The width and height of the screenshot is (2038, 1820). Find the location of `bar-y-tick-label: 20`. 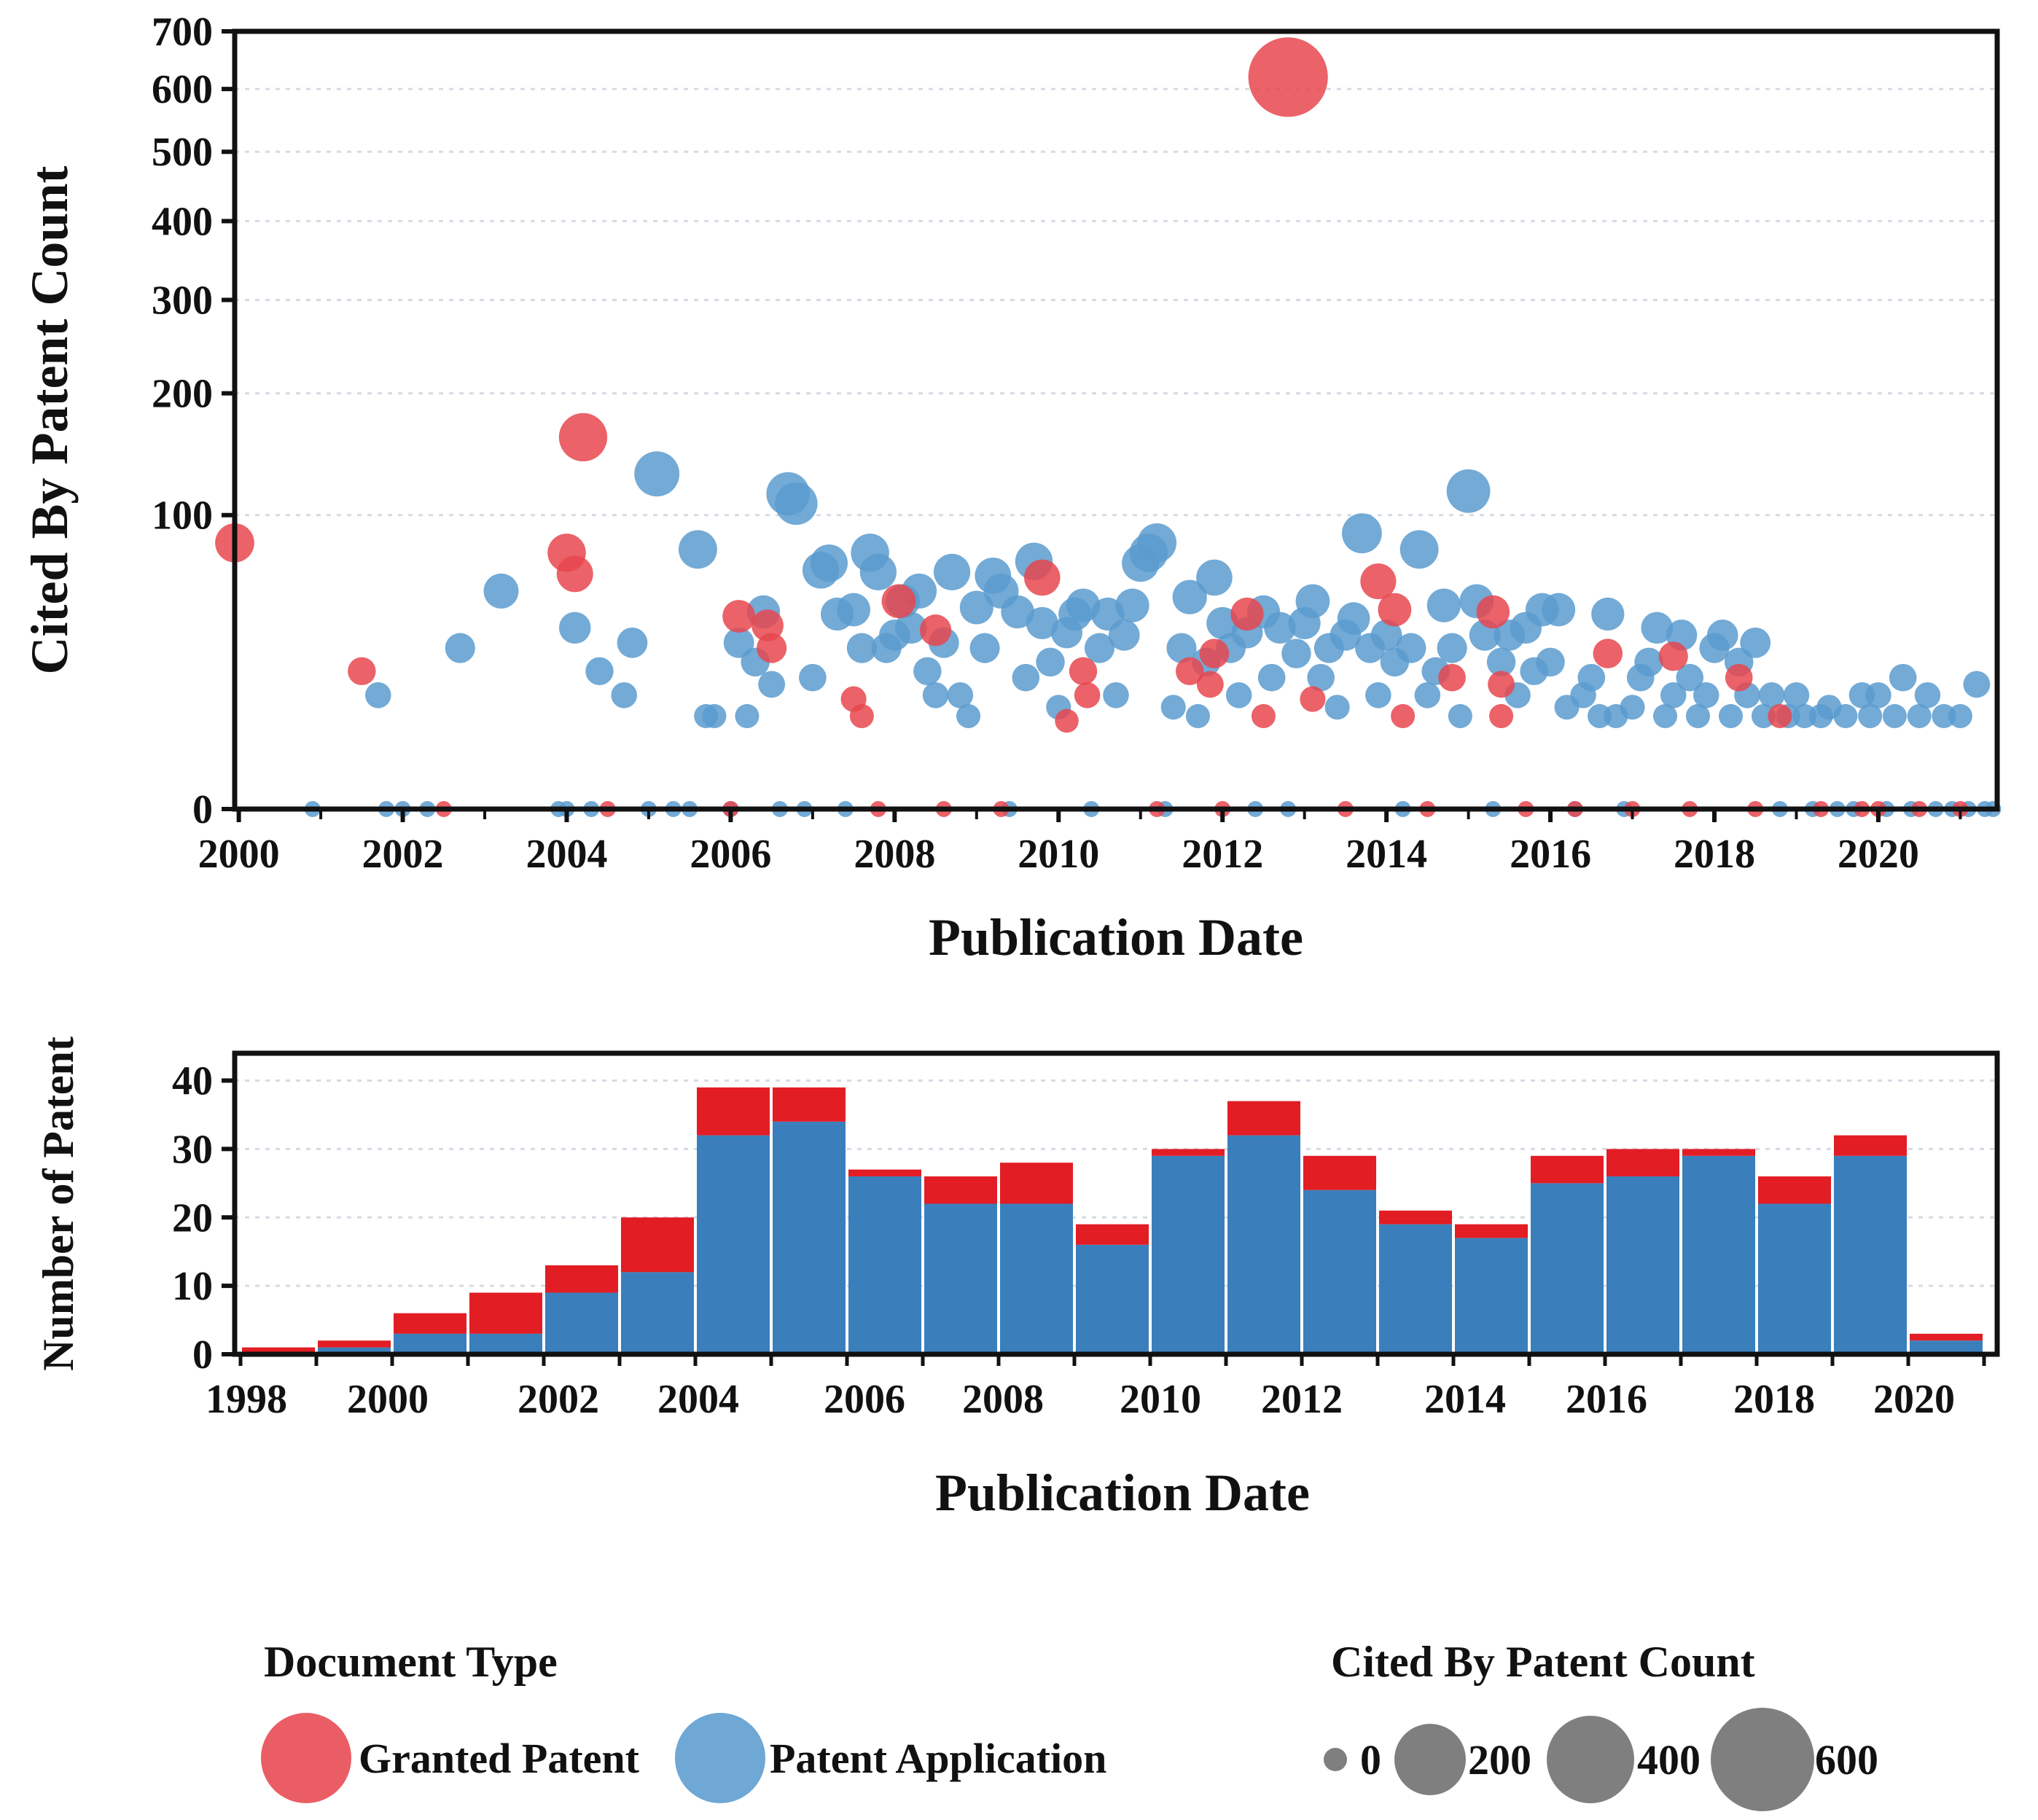

bar-y-tick-label: 20 is located at coordinates (192, 1218).